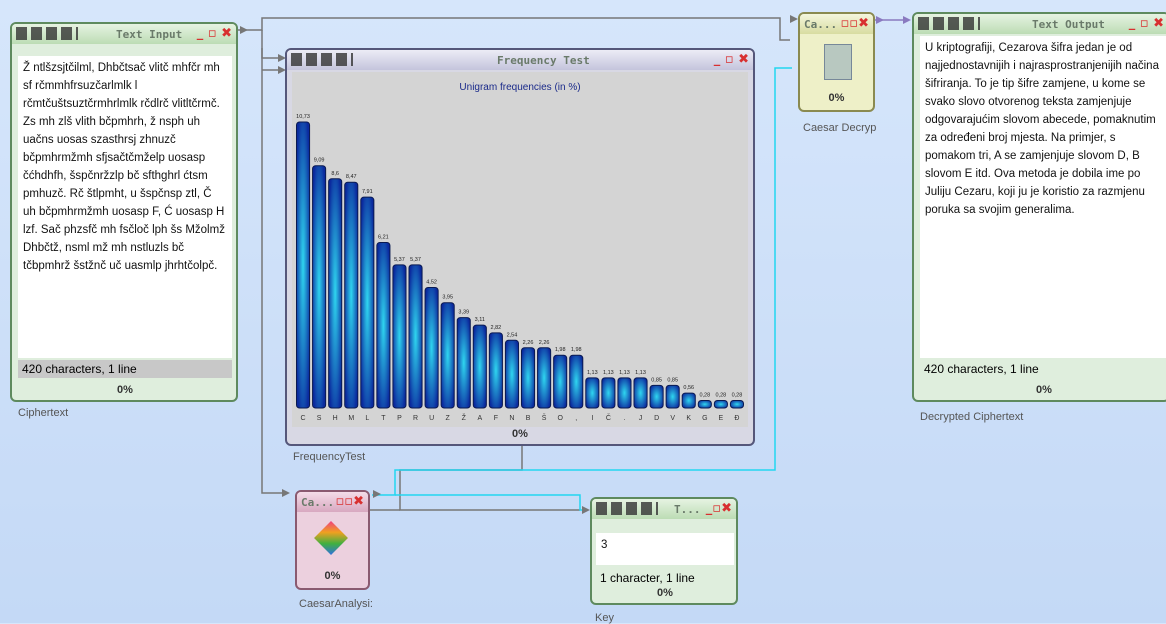 Image resolution: width=1166 pixels, height=624 pixels. I want to click on node-title: Frequency Test, so click(543, 60).